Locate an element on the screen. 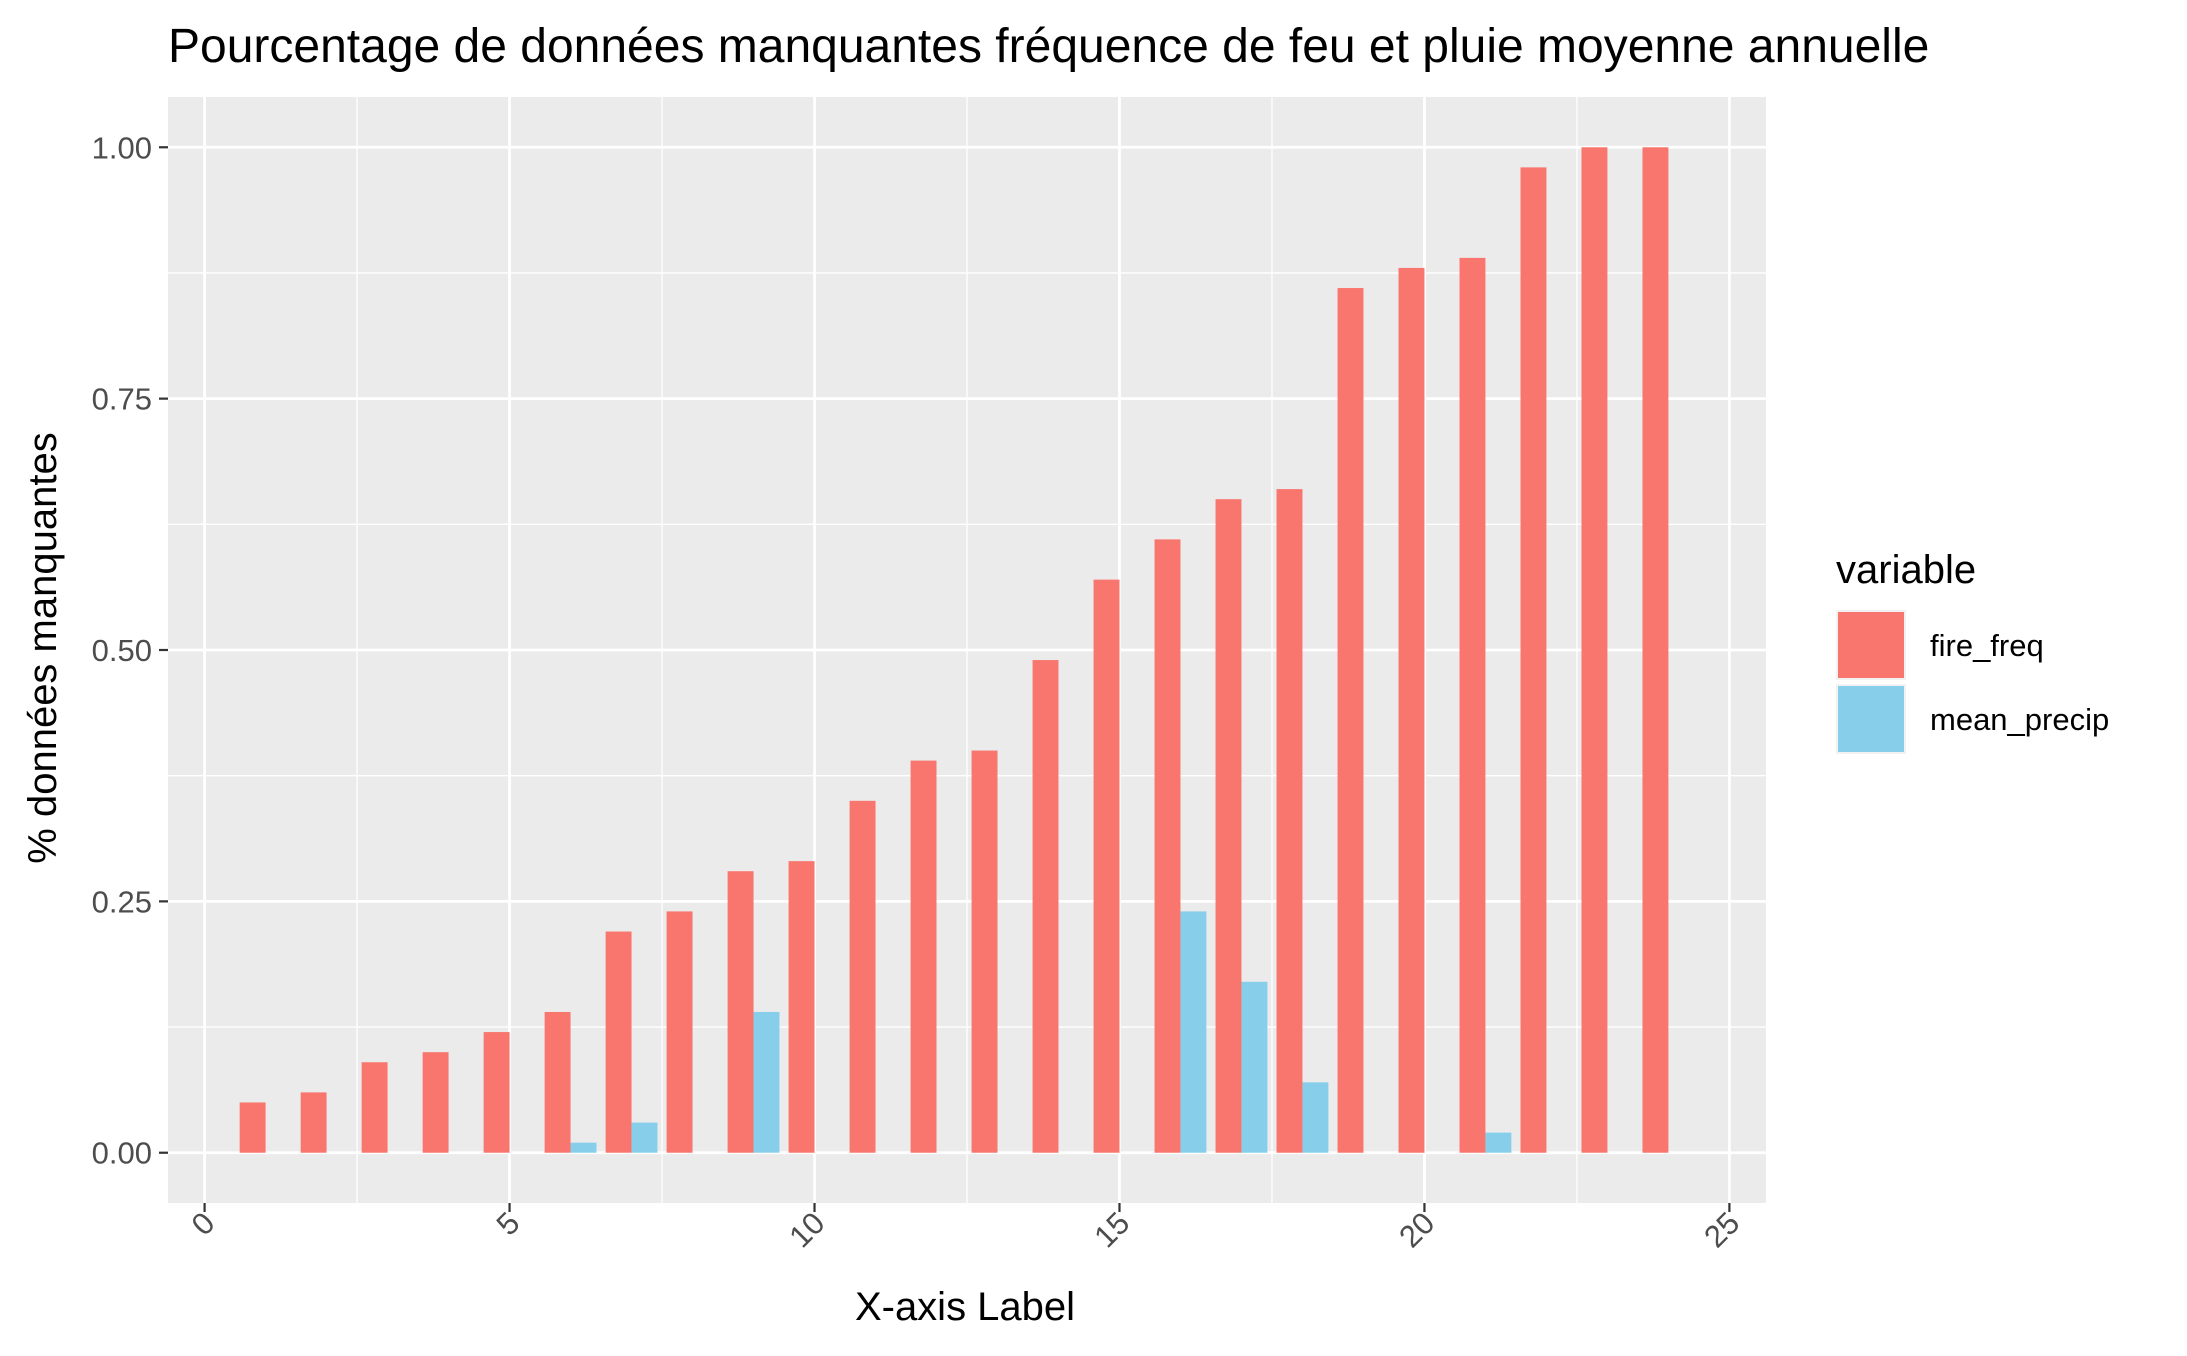 This screenshot has width=2187, height=1356. legend-label-fire_freq: fire_freq is located at coordinates (1987, 645).